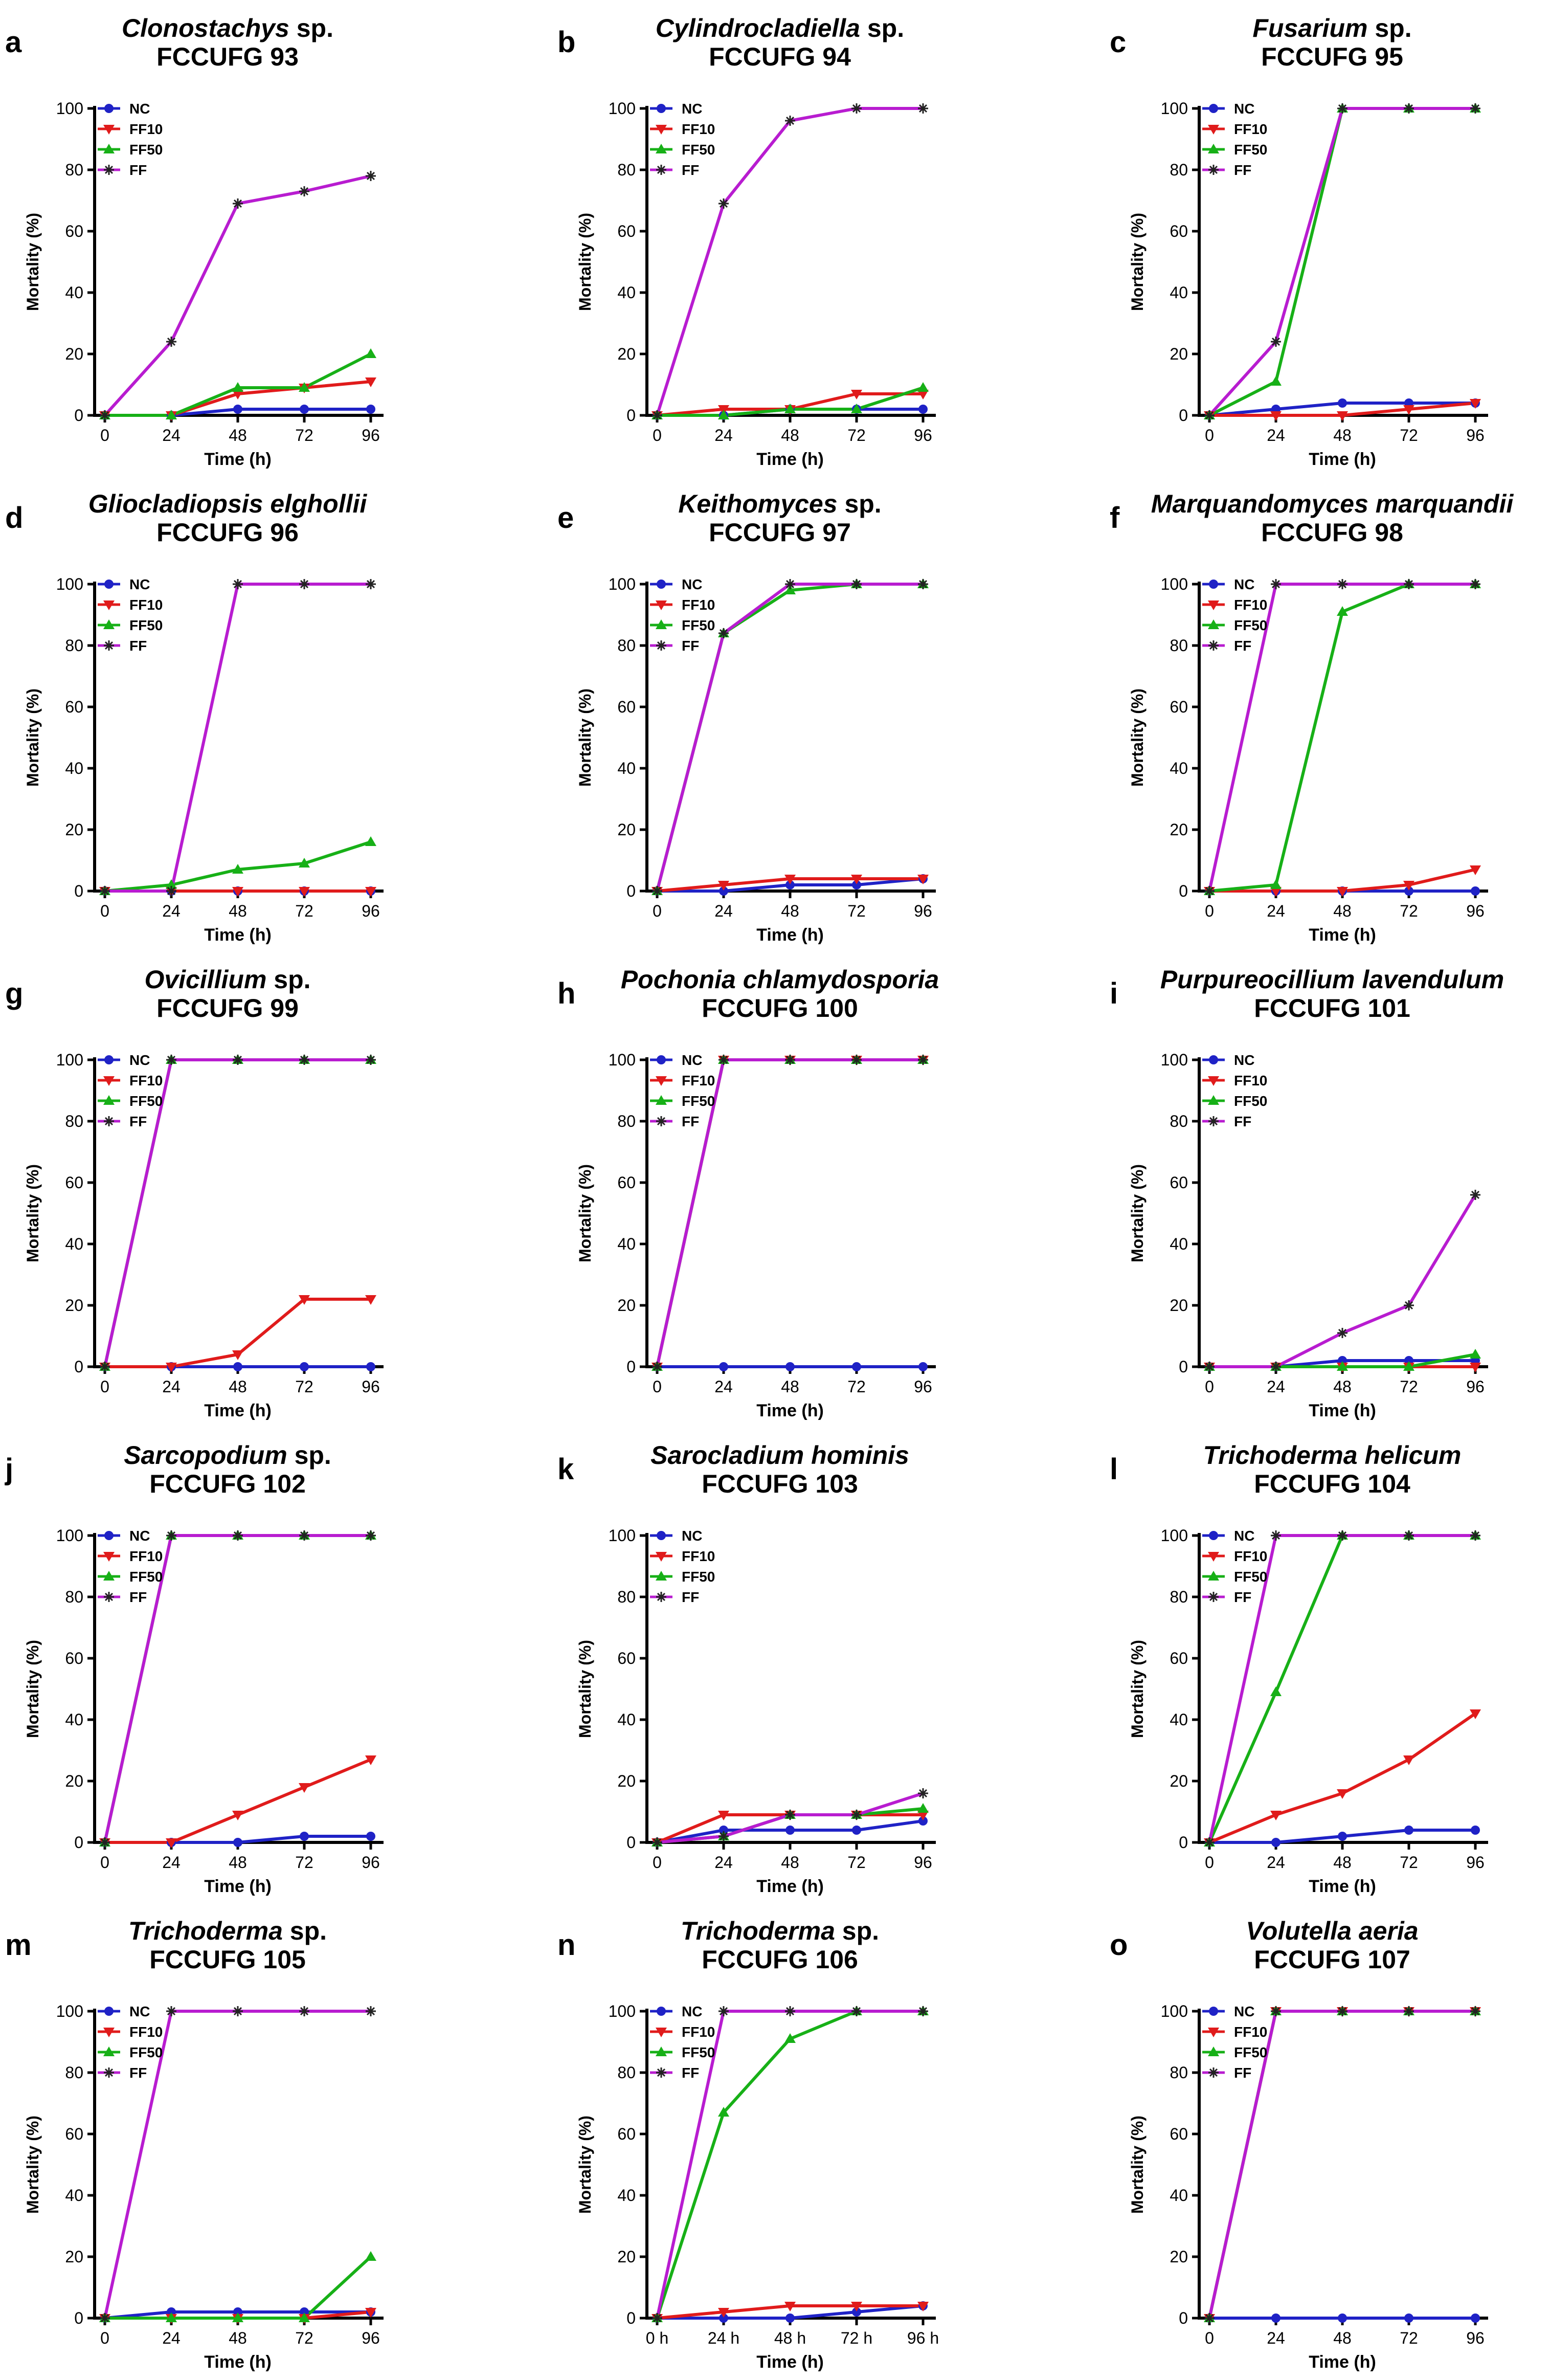  Describe the element at coordinates (1333, 1455) in the screenshot. I see `panel-title: Trichoderma helicum` at that location.